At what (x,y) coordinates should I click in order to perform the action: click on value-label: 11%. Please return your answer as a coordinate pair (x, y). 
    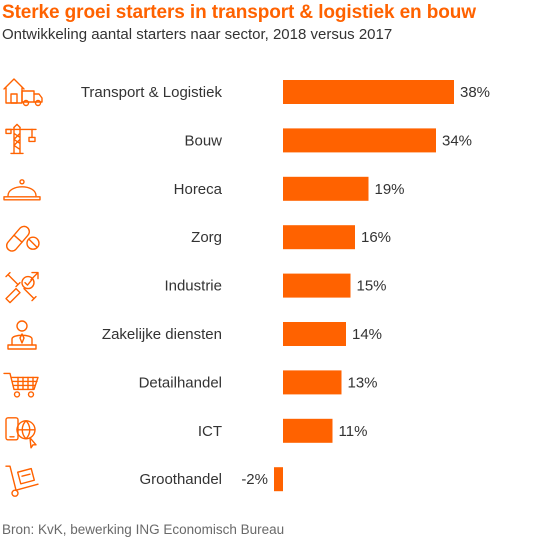
    Looking at the image, I should click on (353, 431).